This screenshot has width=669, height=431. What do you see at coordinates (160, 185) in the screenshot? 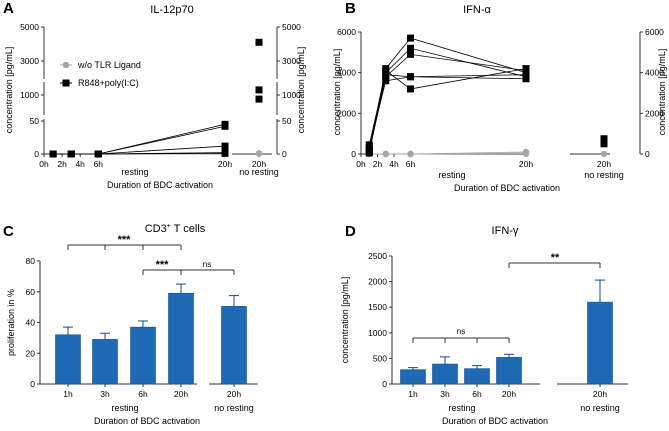
I see `a-xlabel: Duration of BDC activation` at bounding box center [160, 185].